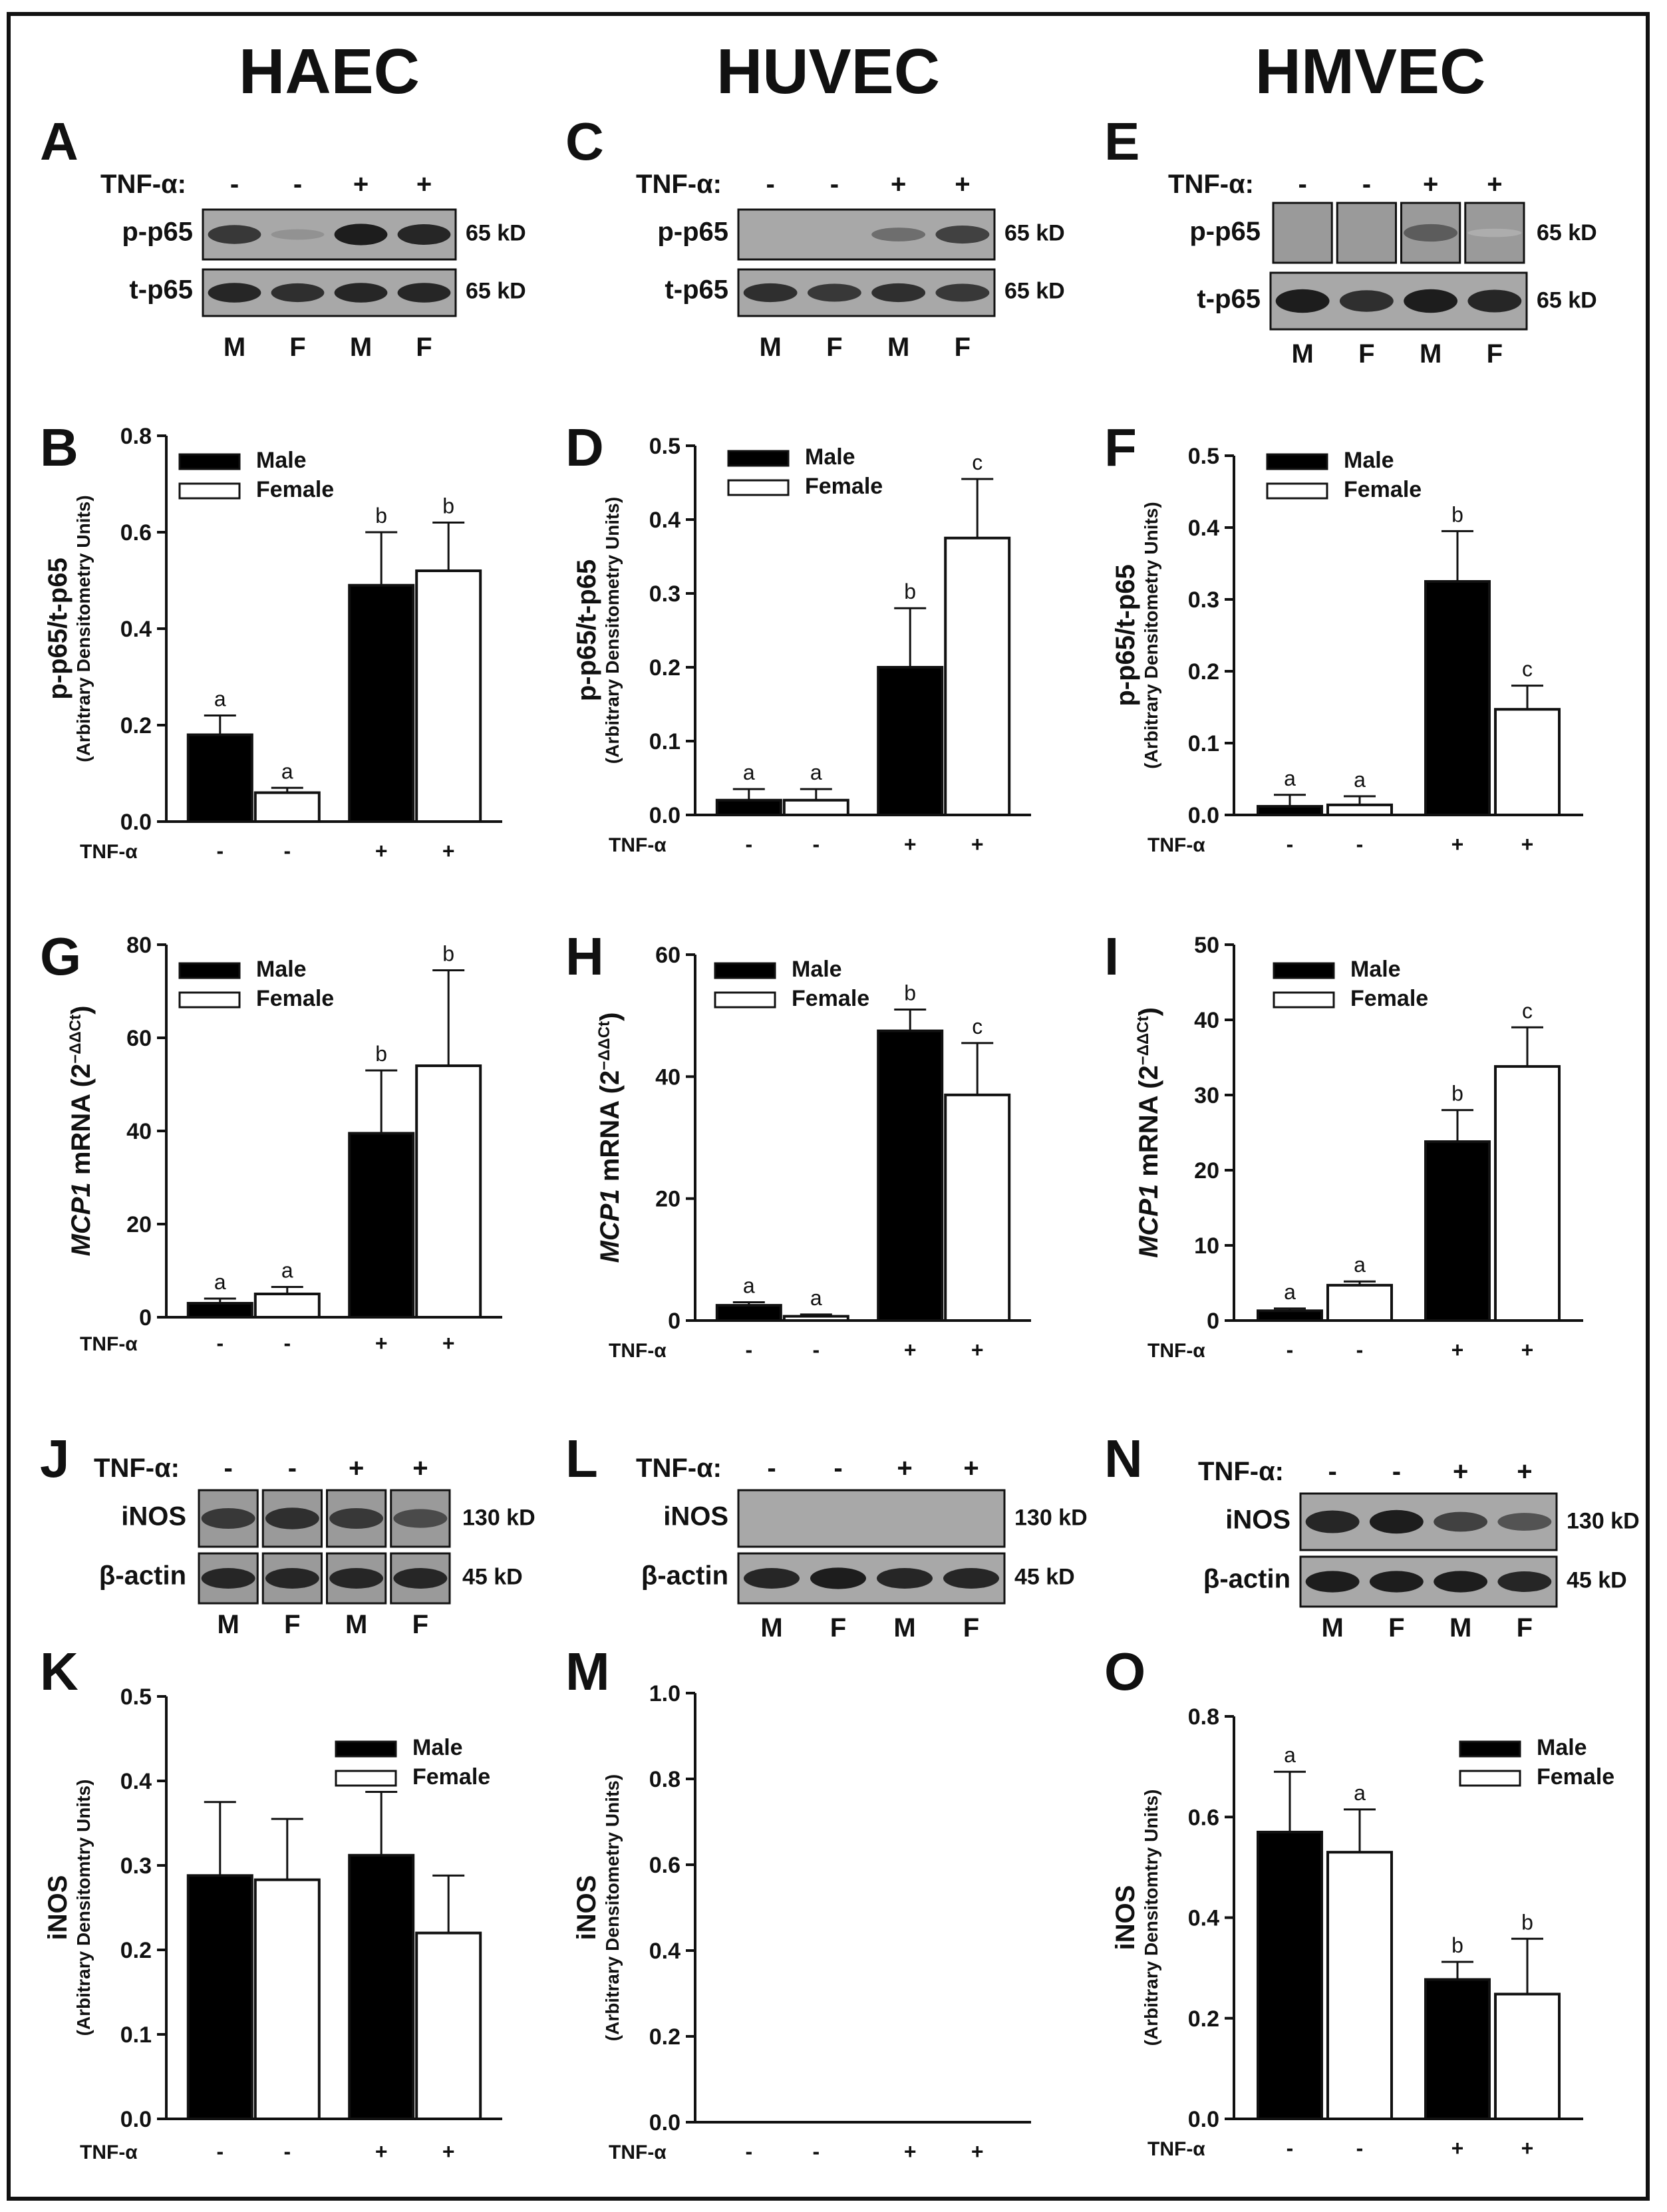 Image resolution: width=1667 pixels, height=2212 pixels. Describe the element at coordinates (638, 845) in the screenshot. I see `tnf-row-label: TNF-α` at that location.